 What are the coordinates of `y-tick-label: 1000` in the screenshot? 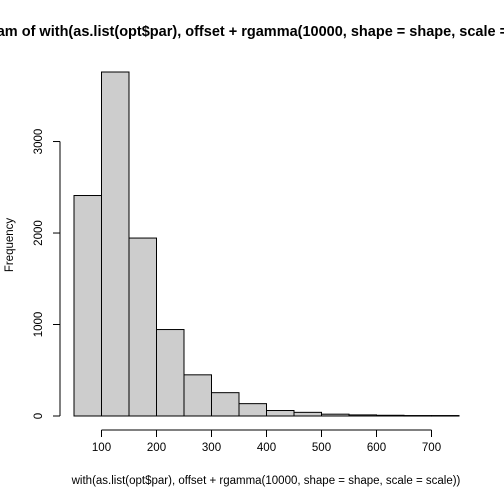 It's located at (39, 325).